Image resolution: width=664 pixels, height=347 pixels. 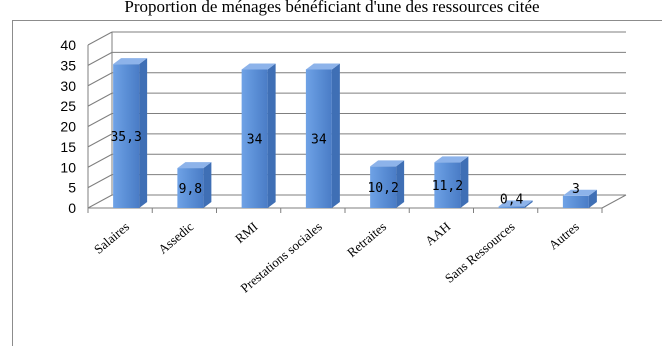 I want to click on category-label: AAH, so click(x=437, y=234).